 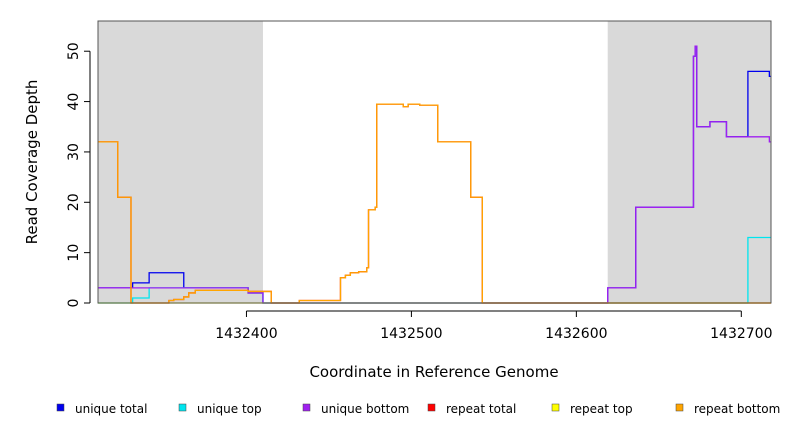 I want to click on legend-label-repeat-bottom: repeat bottom, so click(x=737, y=409).